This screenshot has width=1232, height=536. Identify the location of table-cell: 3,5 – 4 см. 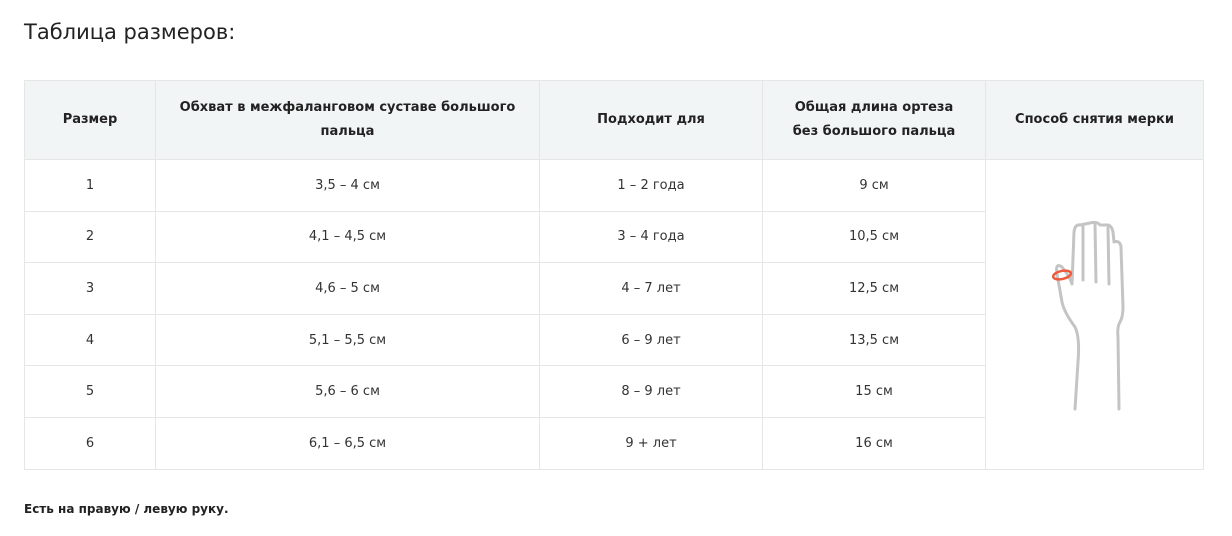
(347, 185).